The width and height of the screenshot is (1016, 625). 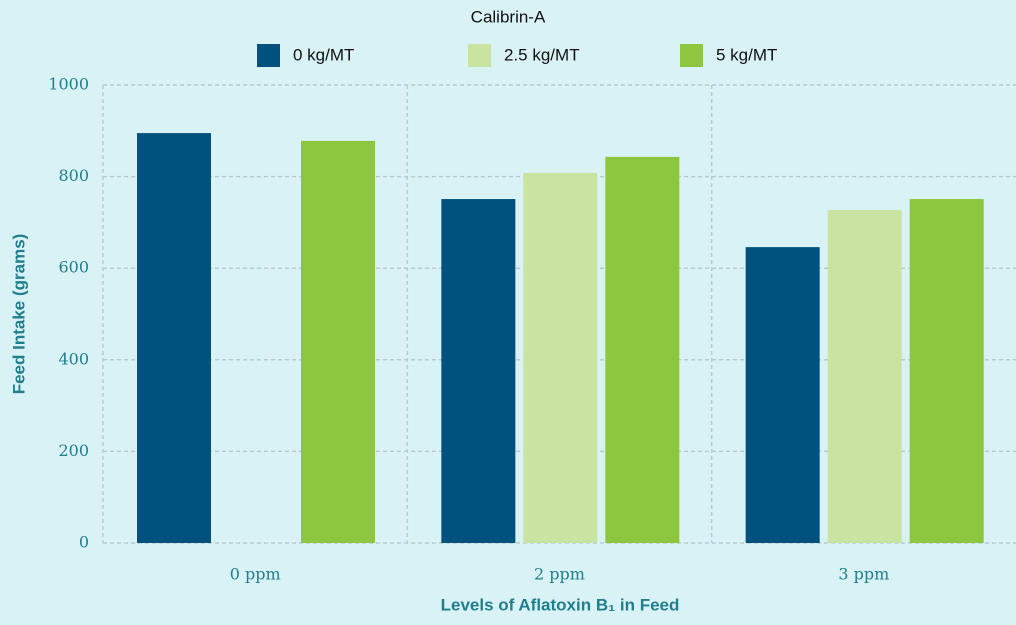 I want to click on y-tick-label: 400, so click(x=73, y=358).